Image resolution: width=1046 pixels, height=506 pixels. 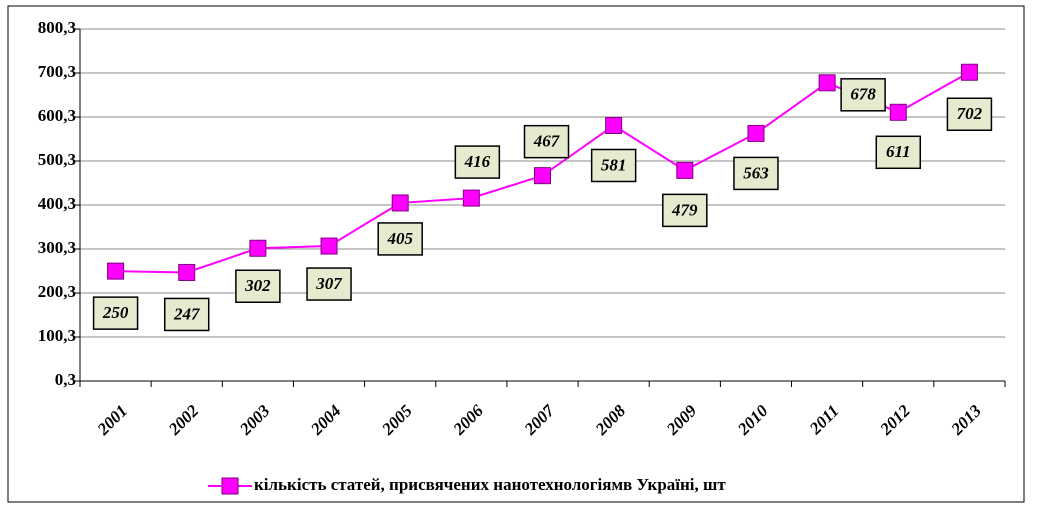 I want to click on data-label: 250, so click(x=115, y=312).